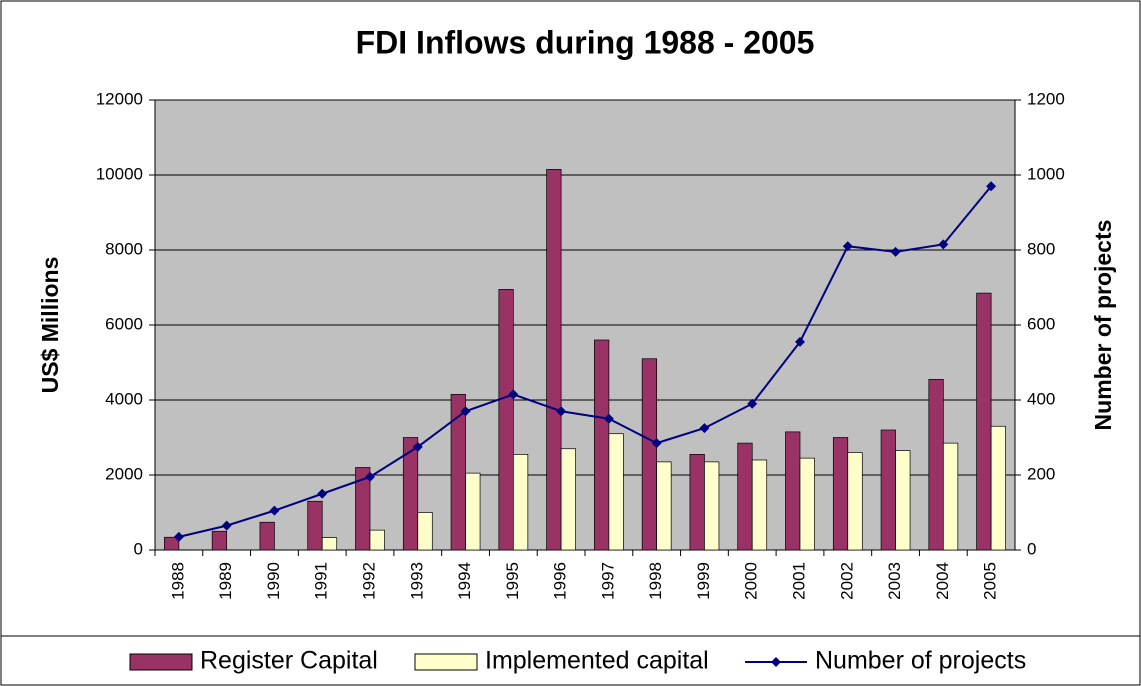 The image size is (1141, 686). I want to click on x-tick-label: 2004, so click(942, 581).